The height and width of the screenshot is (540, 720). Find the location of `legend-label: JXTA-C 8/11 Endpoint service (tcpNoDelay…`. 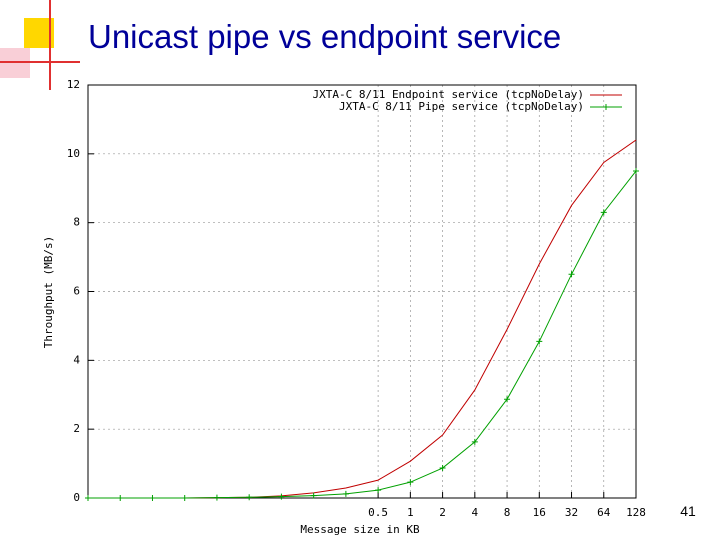

legend-label: JXTA-C 8/11 Endpoint service (tcpNoDelay… is located at coordinates (448, 94).